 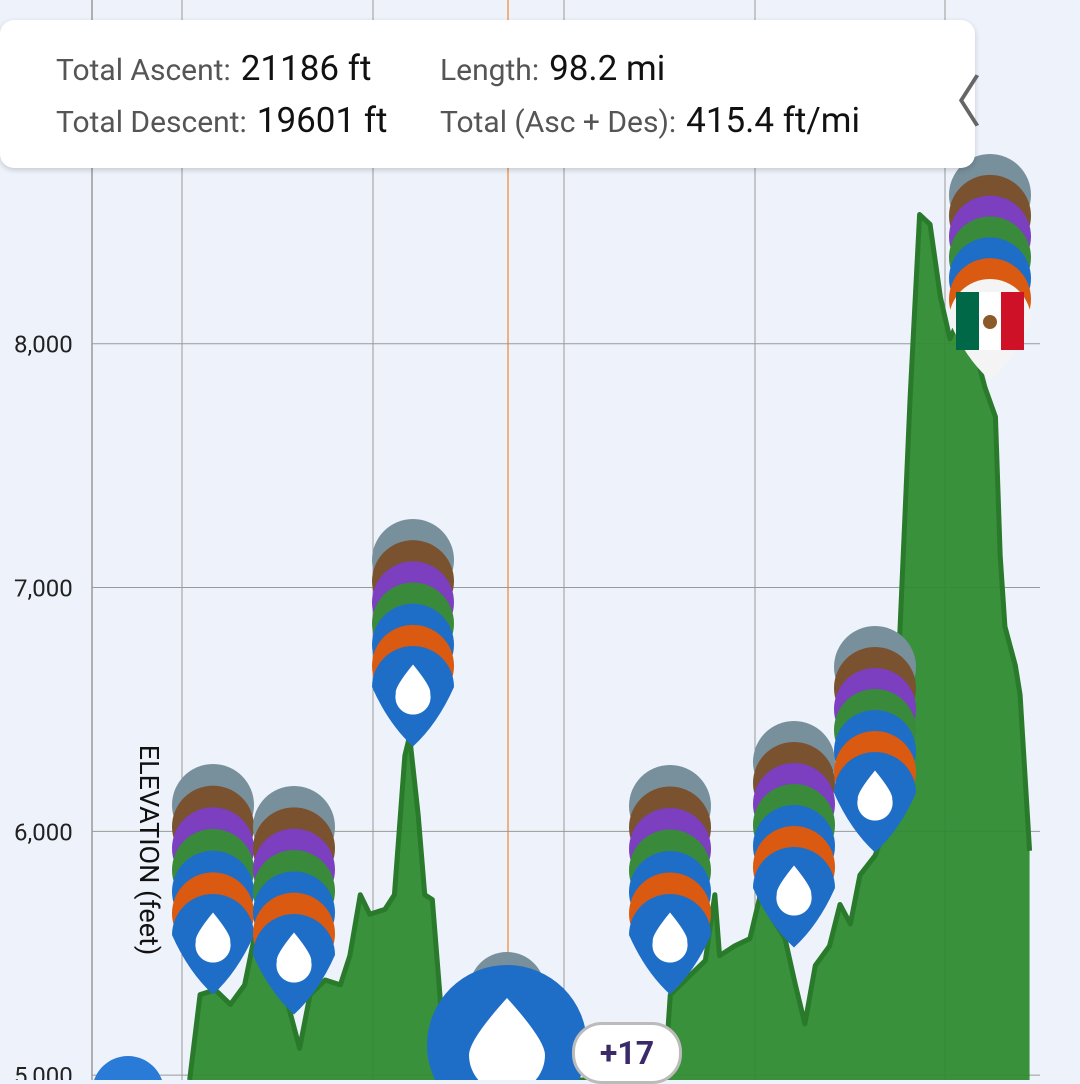 I want to click on stat-label: Total Descent:, so click(x=151, y=122).